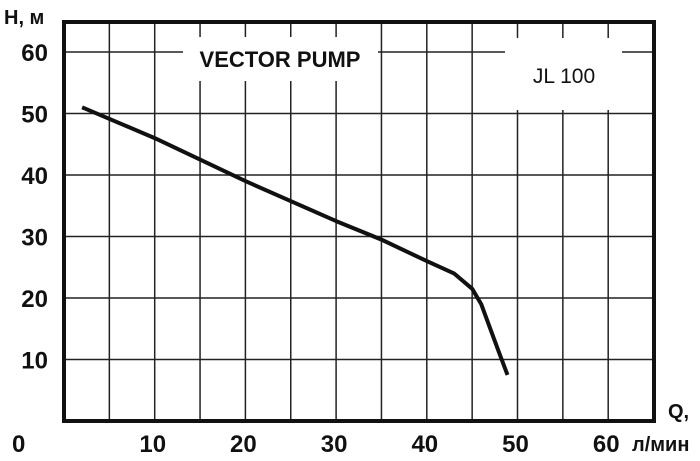  Describe the element at coordinates (515, 444) in the screenshot. I see `x-tick-label: 50` at that location.